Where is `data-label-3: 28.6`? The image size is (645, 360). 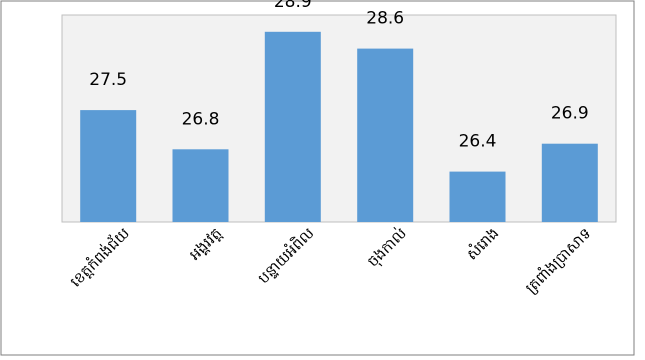
data-label-3: 28.6 is located at coordinates (385, 19).